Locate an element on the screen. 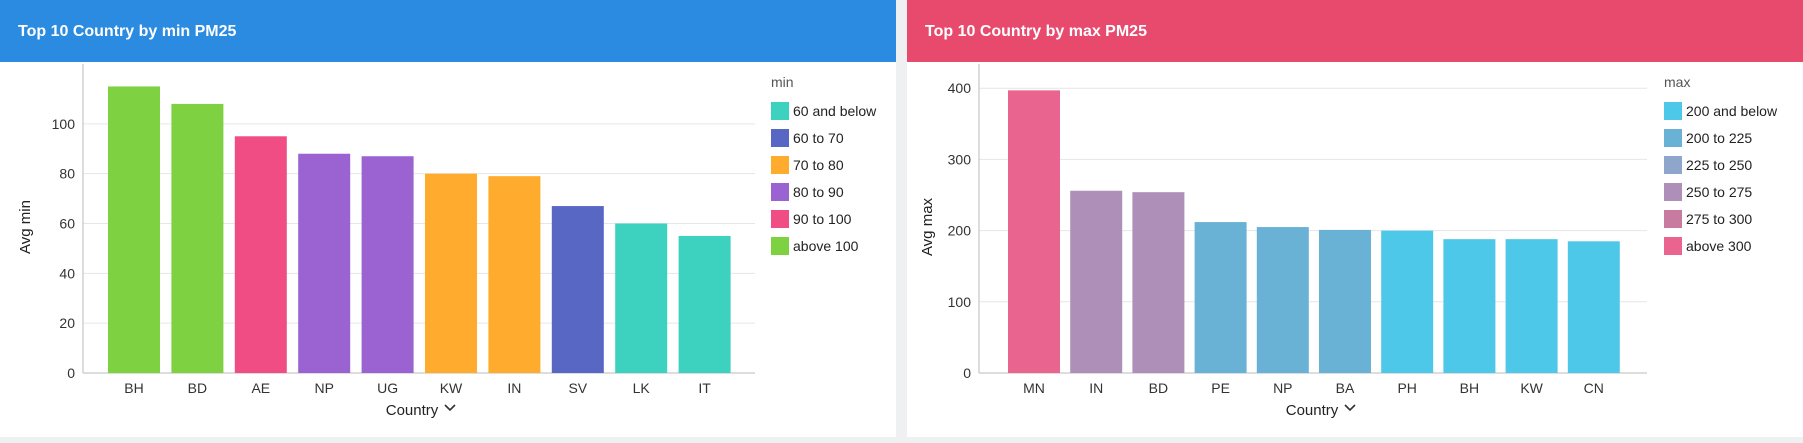  x-tick-label: LK is located at coordinates (642, 388).